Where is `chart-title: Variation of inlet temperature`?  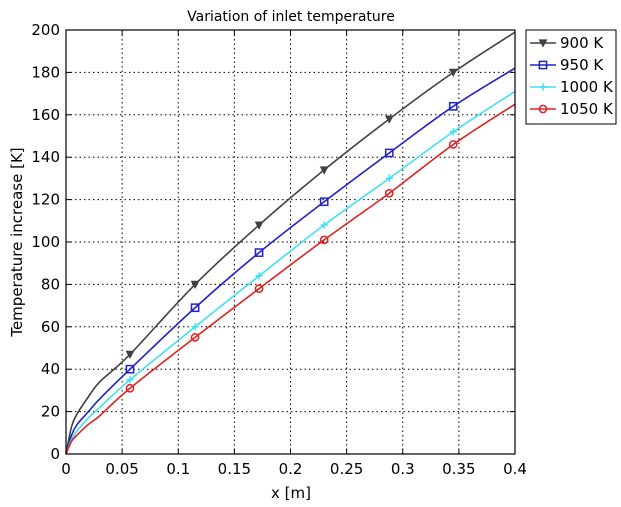 chart-title: Variation of inlet temperature is located at coordinates (291, 17).